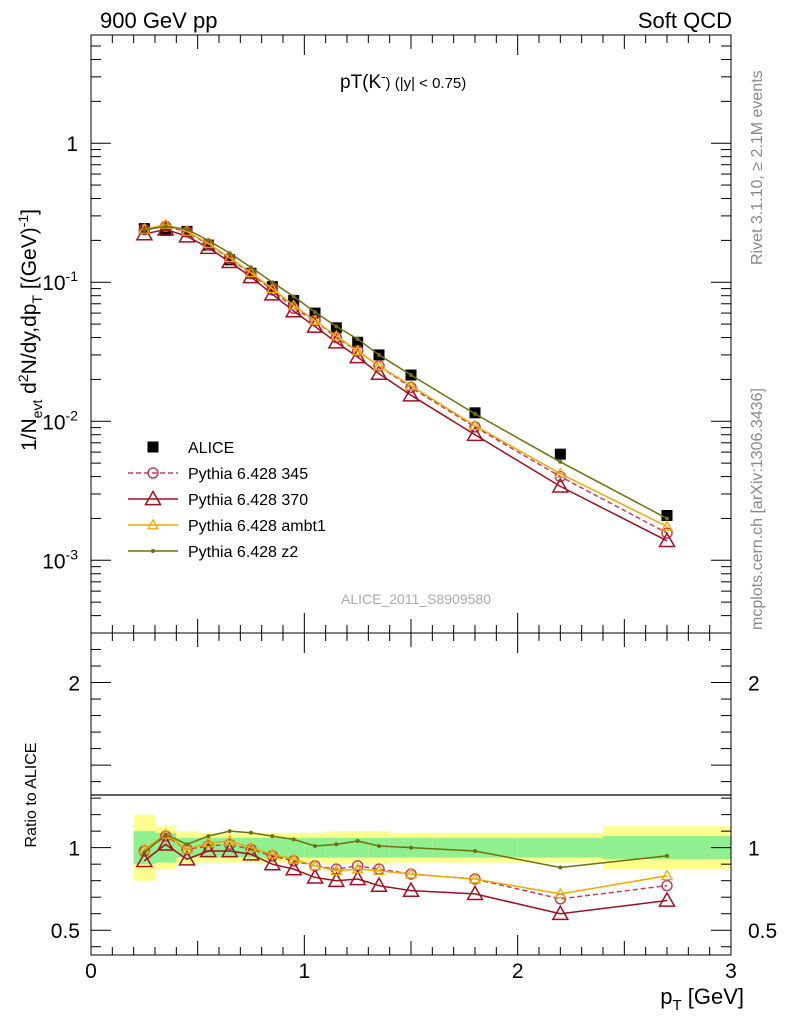 The height and width of the screenshot is (1024, 786). What do you see at coordinates (257, 526) in the screenshot?
I see `legend-label-ambt1: Pythia 6.428 ambt1` at bounding box center [257, 526].